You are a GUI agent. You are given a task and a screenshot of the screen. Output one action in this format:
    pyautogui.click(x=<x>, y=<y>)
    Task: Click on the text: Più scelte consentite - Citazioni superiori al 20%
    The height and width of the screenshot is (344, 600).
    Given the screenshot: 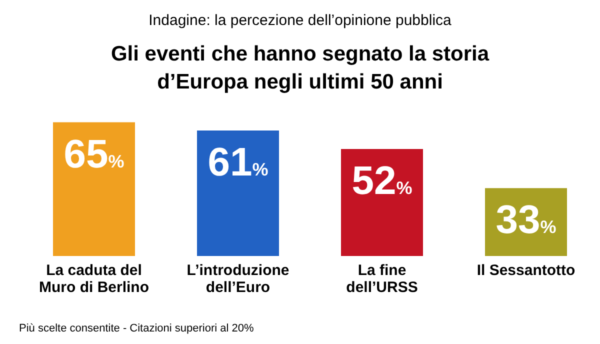 What is the action you would take?
    pyautogui.click(x=136, y=328)
    